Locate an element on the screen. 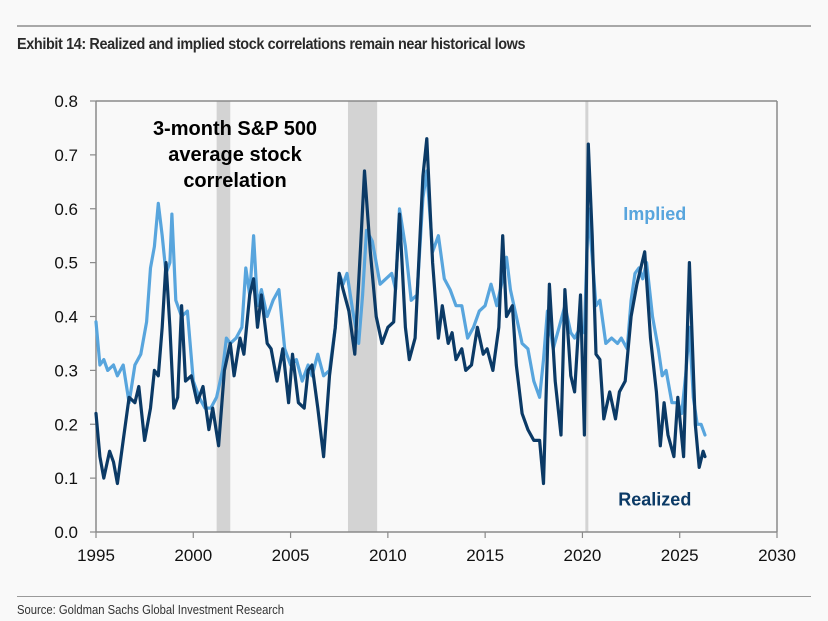 This screenshot has width=828, height=621. x-tick-label: 2030 is located at coordinates (777, 555).